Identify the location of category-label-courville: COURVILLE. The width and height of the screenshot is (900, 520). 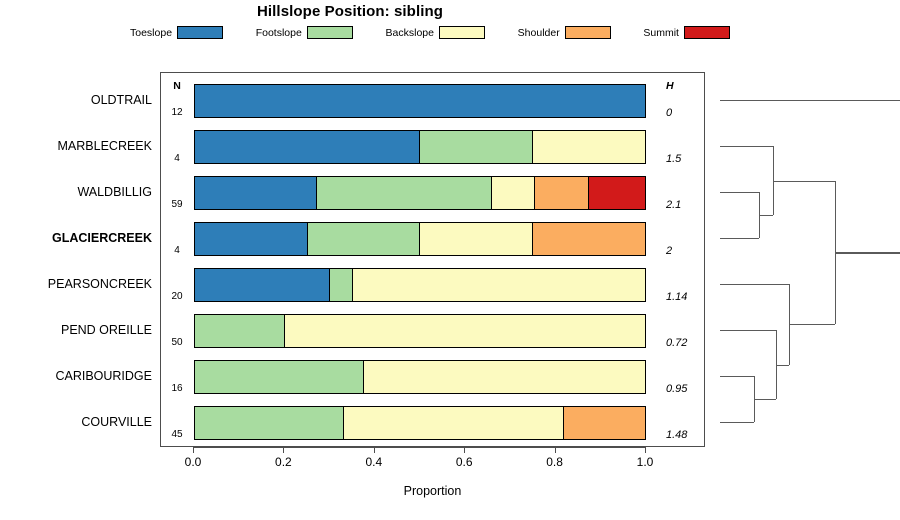
(116, 422).